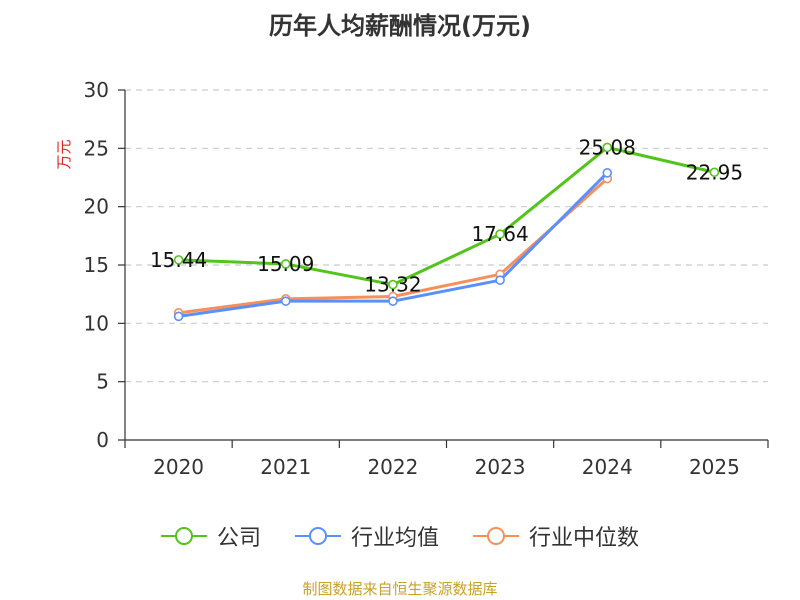 The width and height of the screenshot is (800, 600). What do you see at coordinates (394, 538) in the screenshot?
I see `legend-label-industry-avg: 行业均值` at bounding box center [394, 538].